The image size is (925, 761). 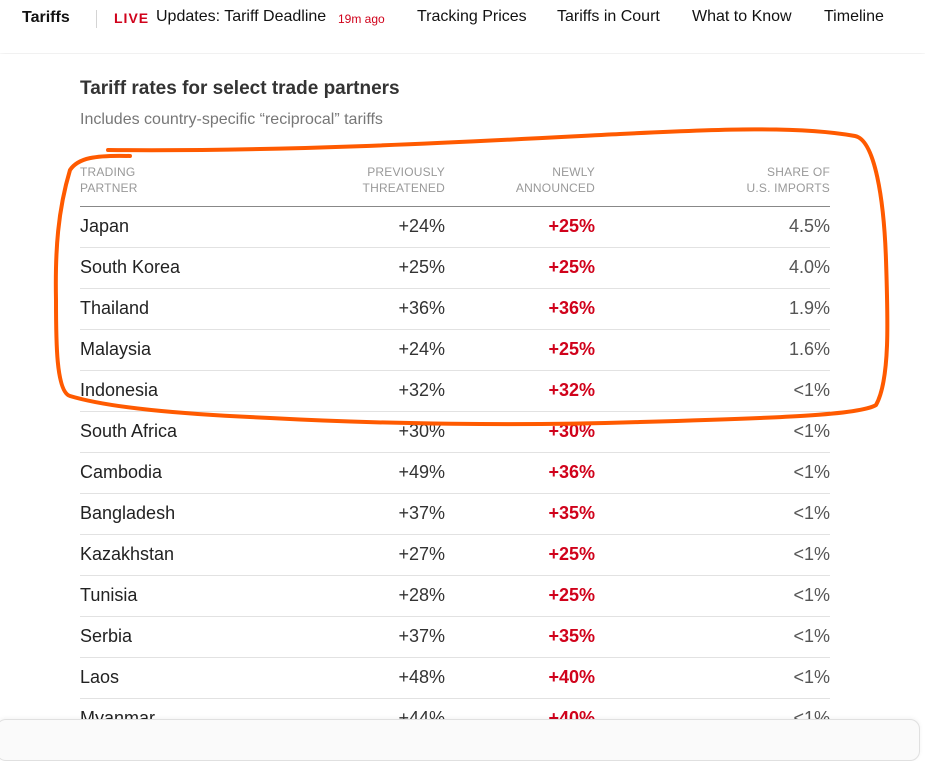 I want to click on table-row: Japan +24% +25% 4.5%, so click(x=455, y=227).